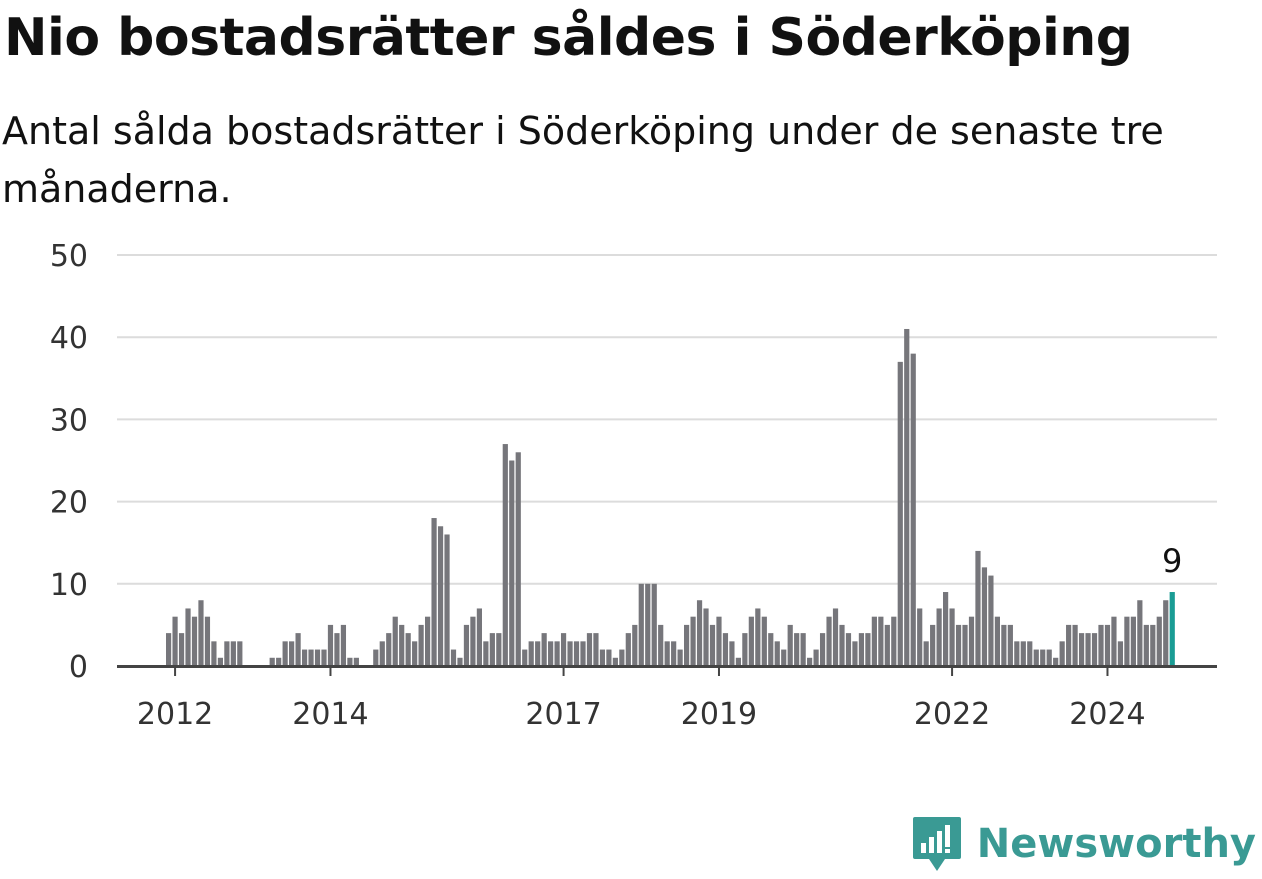  What do you see at coordinates (69, 585) in the screenshot?
I see `y-tick-label: 10` at bounding box center [69, 585].